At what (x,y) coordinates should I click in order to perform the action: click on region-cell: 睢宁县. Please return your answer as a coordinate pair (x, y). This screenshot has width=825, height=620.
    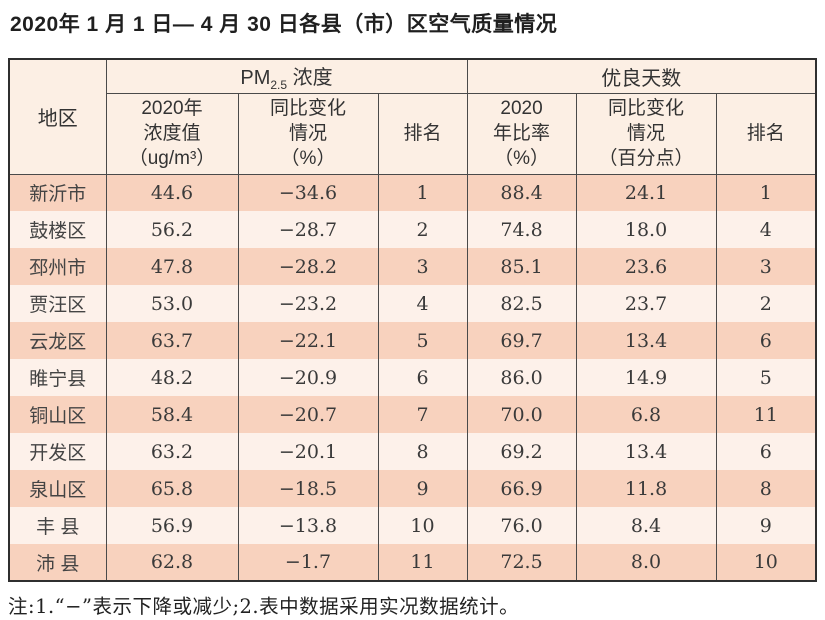
    Looking at the image, I should click on (57, 377).